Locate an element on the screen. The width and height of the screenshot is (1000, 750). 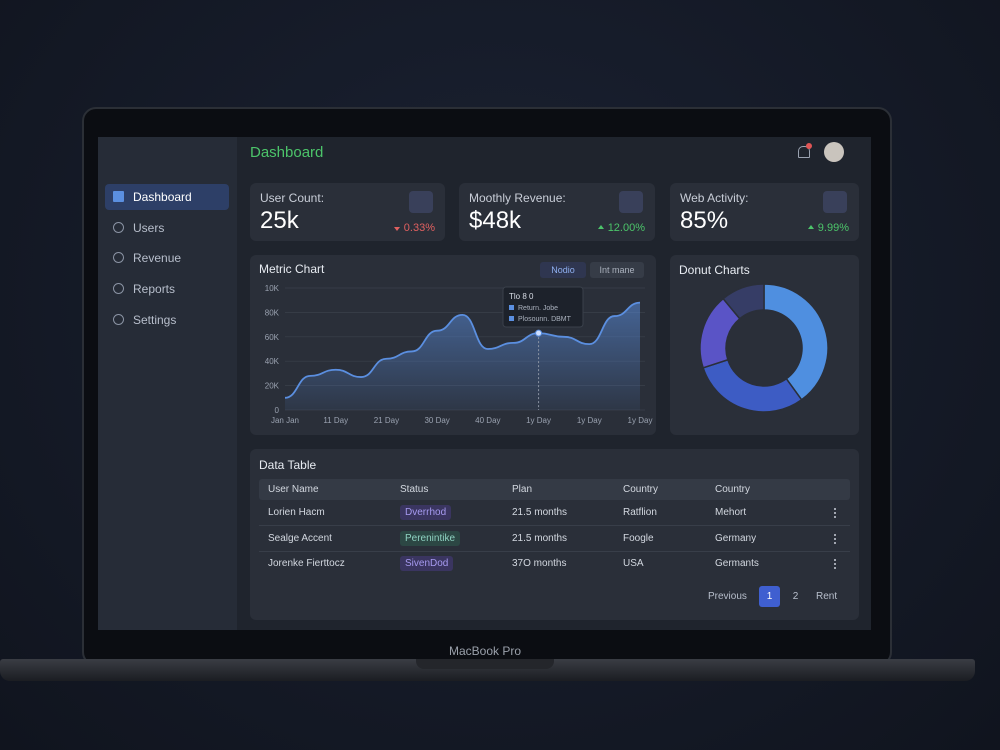
stat-value: 25k is located at coordinates (279, 220).